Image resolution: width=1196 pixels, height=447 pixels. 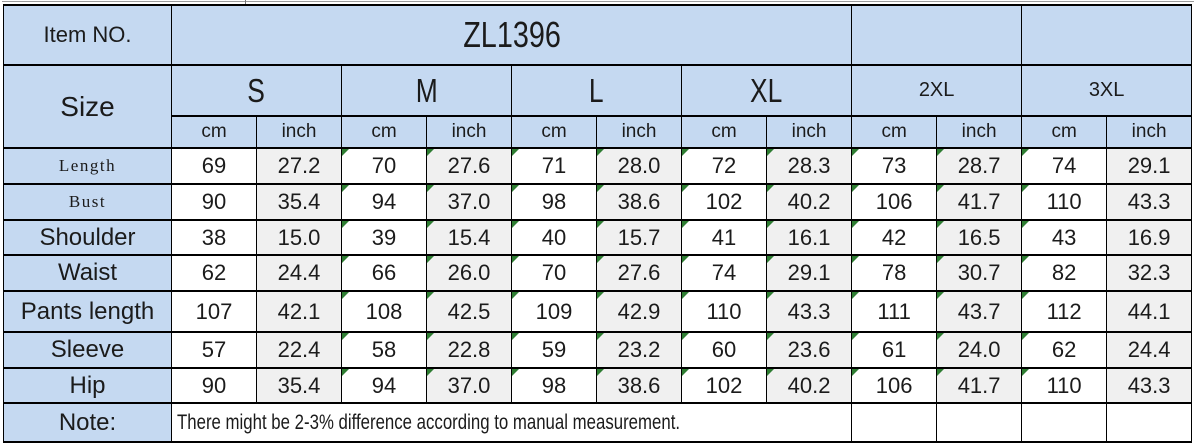 I want to click on measurement-value-cell: 37.0, so click(x=469, y=385).